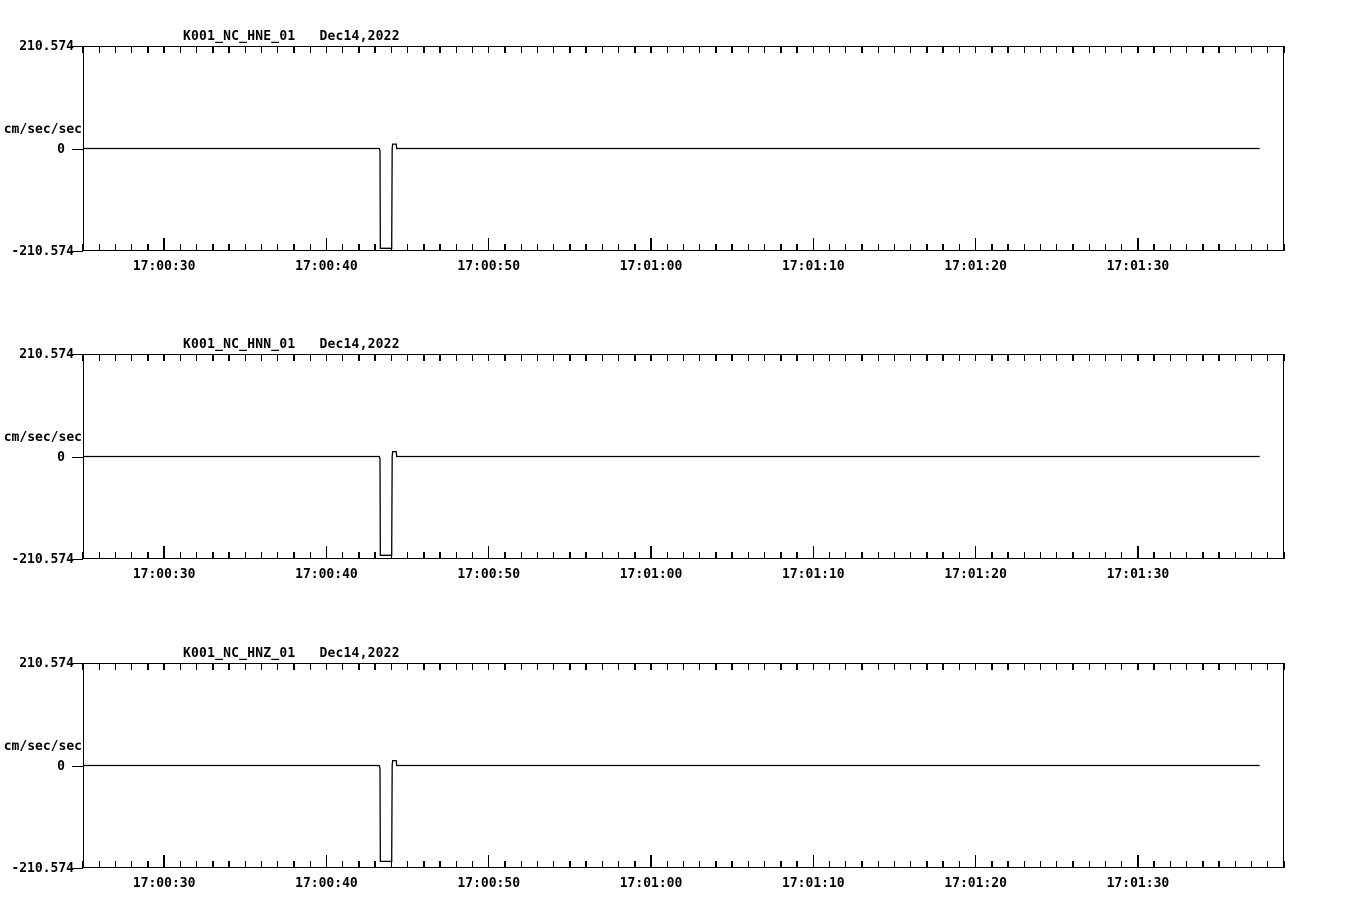 This screenshot has height=924, width=1358. Describe the element at coordinates (164, 266) in the screenshot. I see `x-tick-label-hne-0: 17:00:30` at that location.